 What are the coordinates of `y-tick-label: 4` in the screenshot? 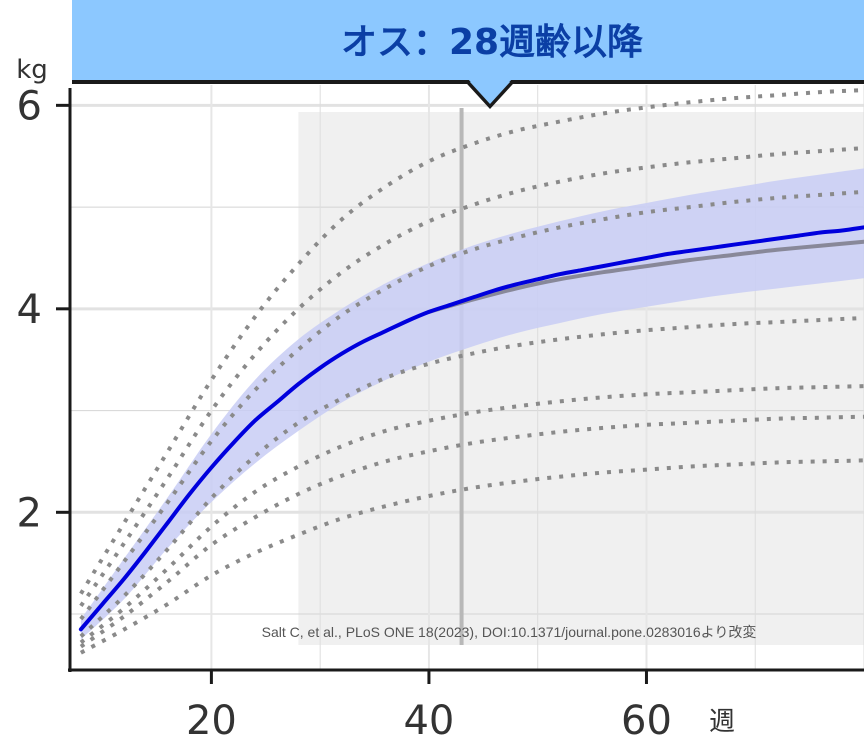 It's located at (29, 310).